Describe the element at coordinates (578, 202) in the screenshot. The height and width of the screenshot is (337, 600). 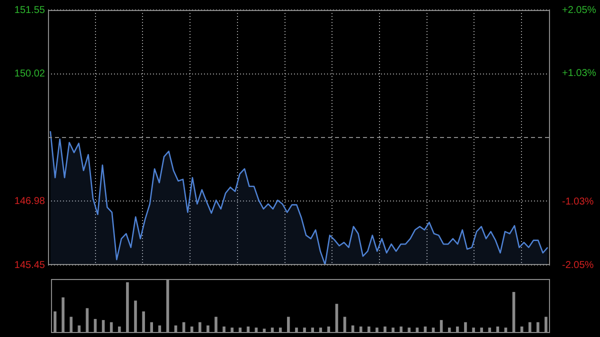
I see `y2-tick-label: -1.03%` at that location.